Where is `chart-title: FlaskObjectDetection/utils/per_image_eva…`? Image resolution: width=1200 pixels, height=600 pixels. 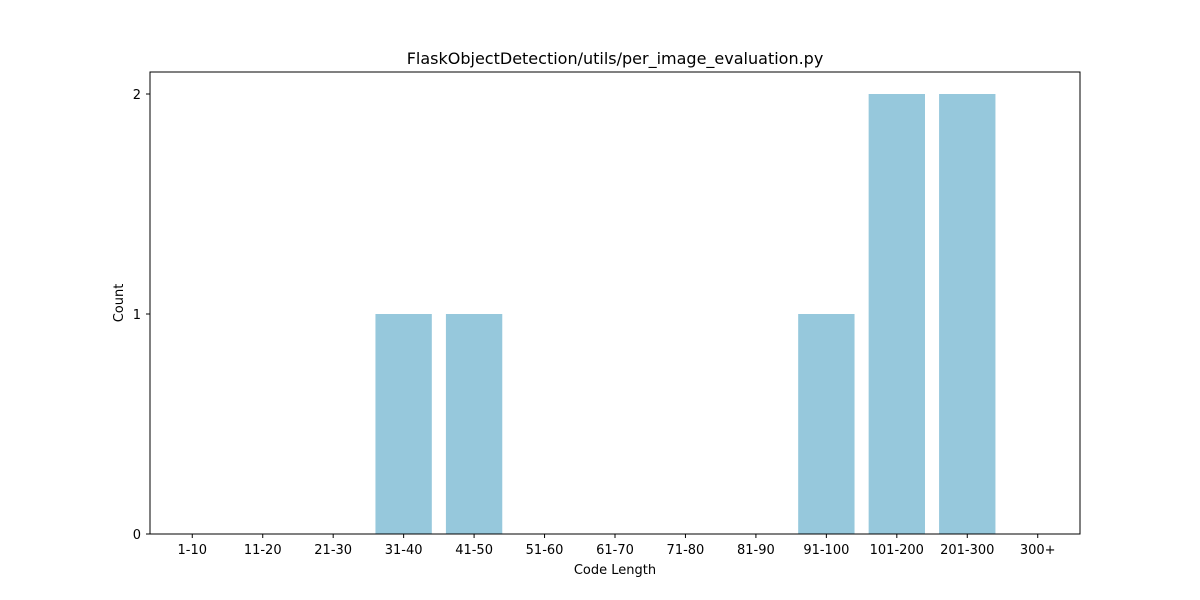 chart-title: FlaskObjectDetection/utils/per_image_eva… is located at coordinates (615, 59).